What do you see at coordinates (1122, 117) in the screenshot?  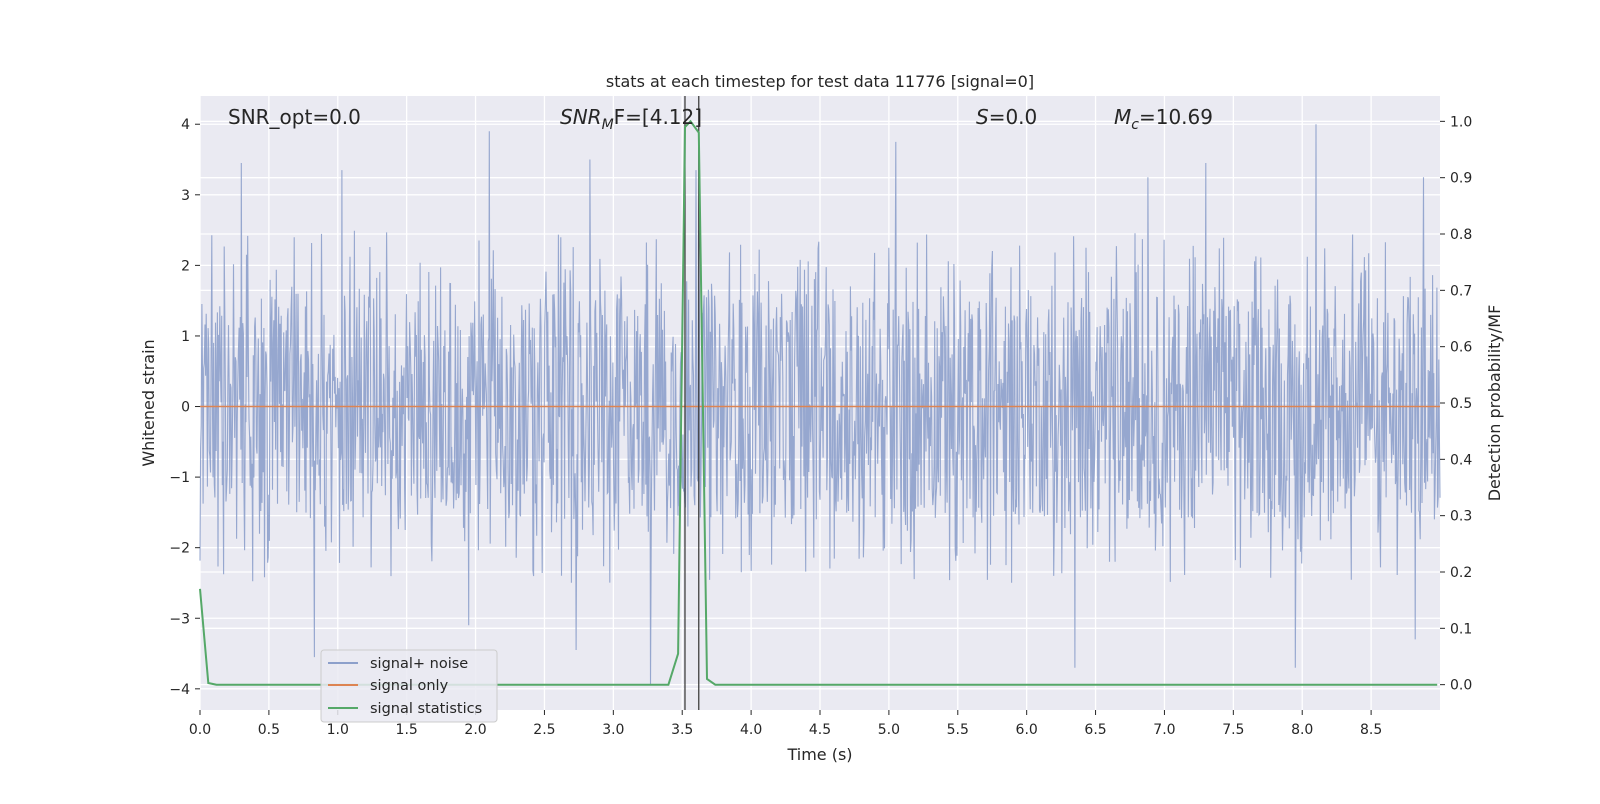 I see `annotation-mc-main: M` at bounding box center [1122, 117].